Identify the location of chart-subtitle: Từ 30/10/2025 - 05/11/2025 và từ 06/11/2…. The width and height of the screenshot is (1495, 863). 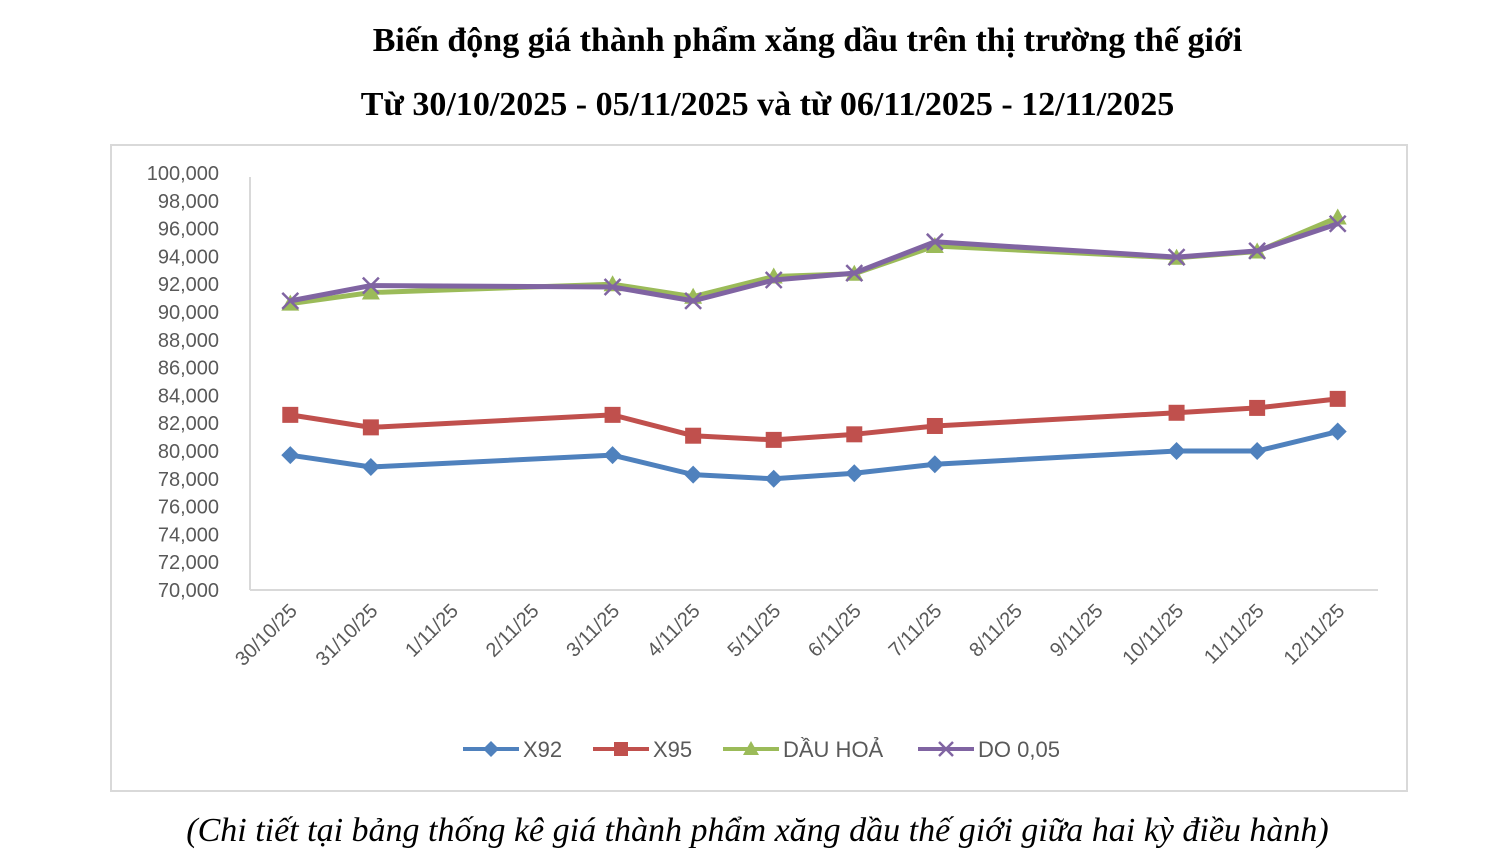
(767, 104).